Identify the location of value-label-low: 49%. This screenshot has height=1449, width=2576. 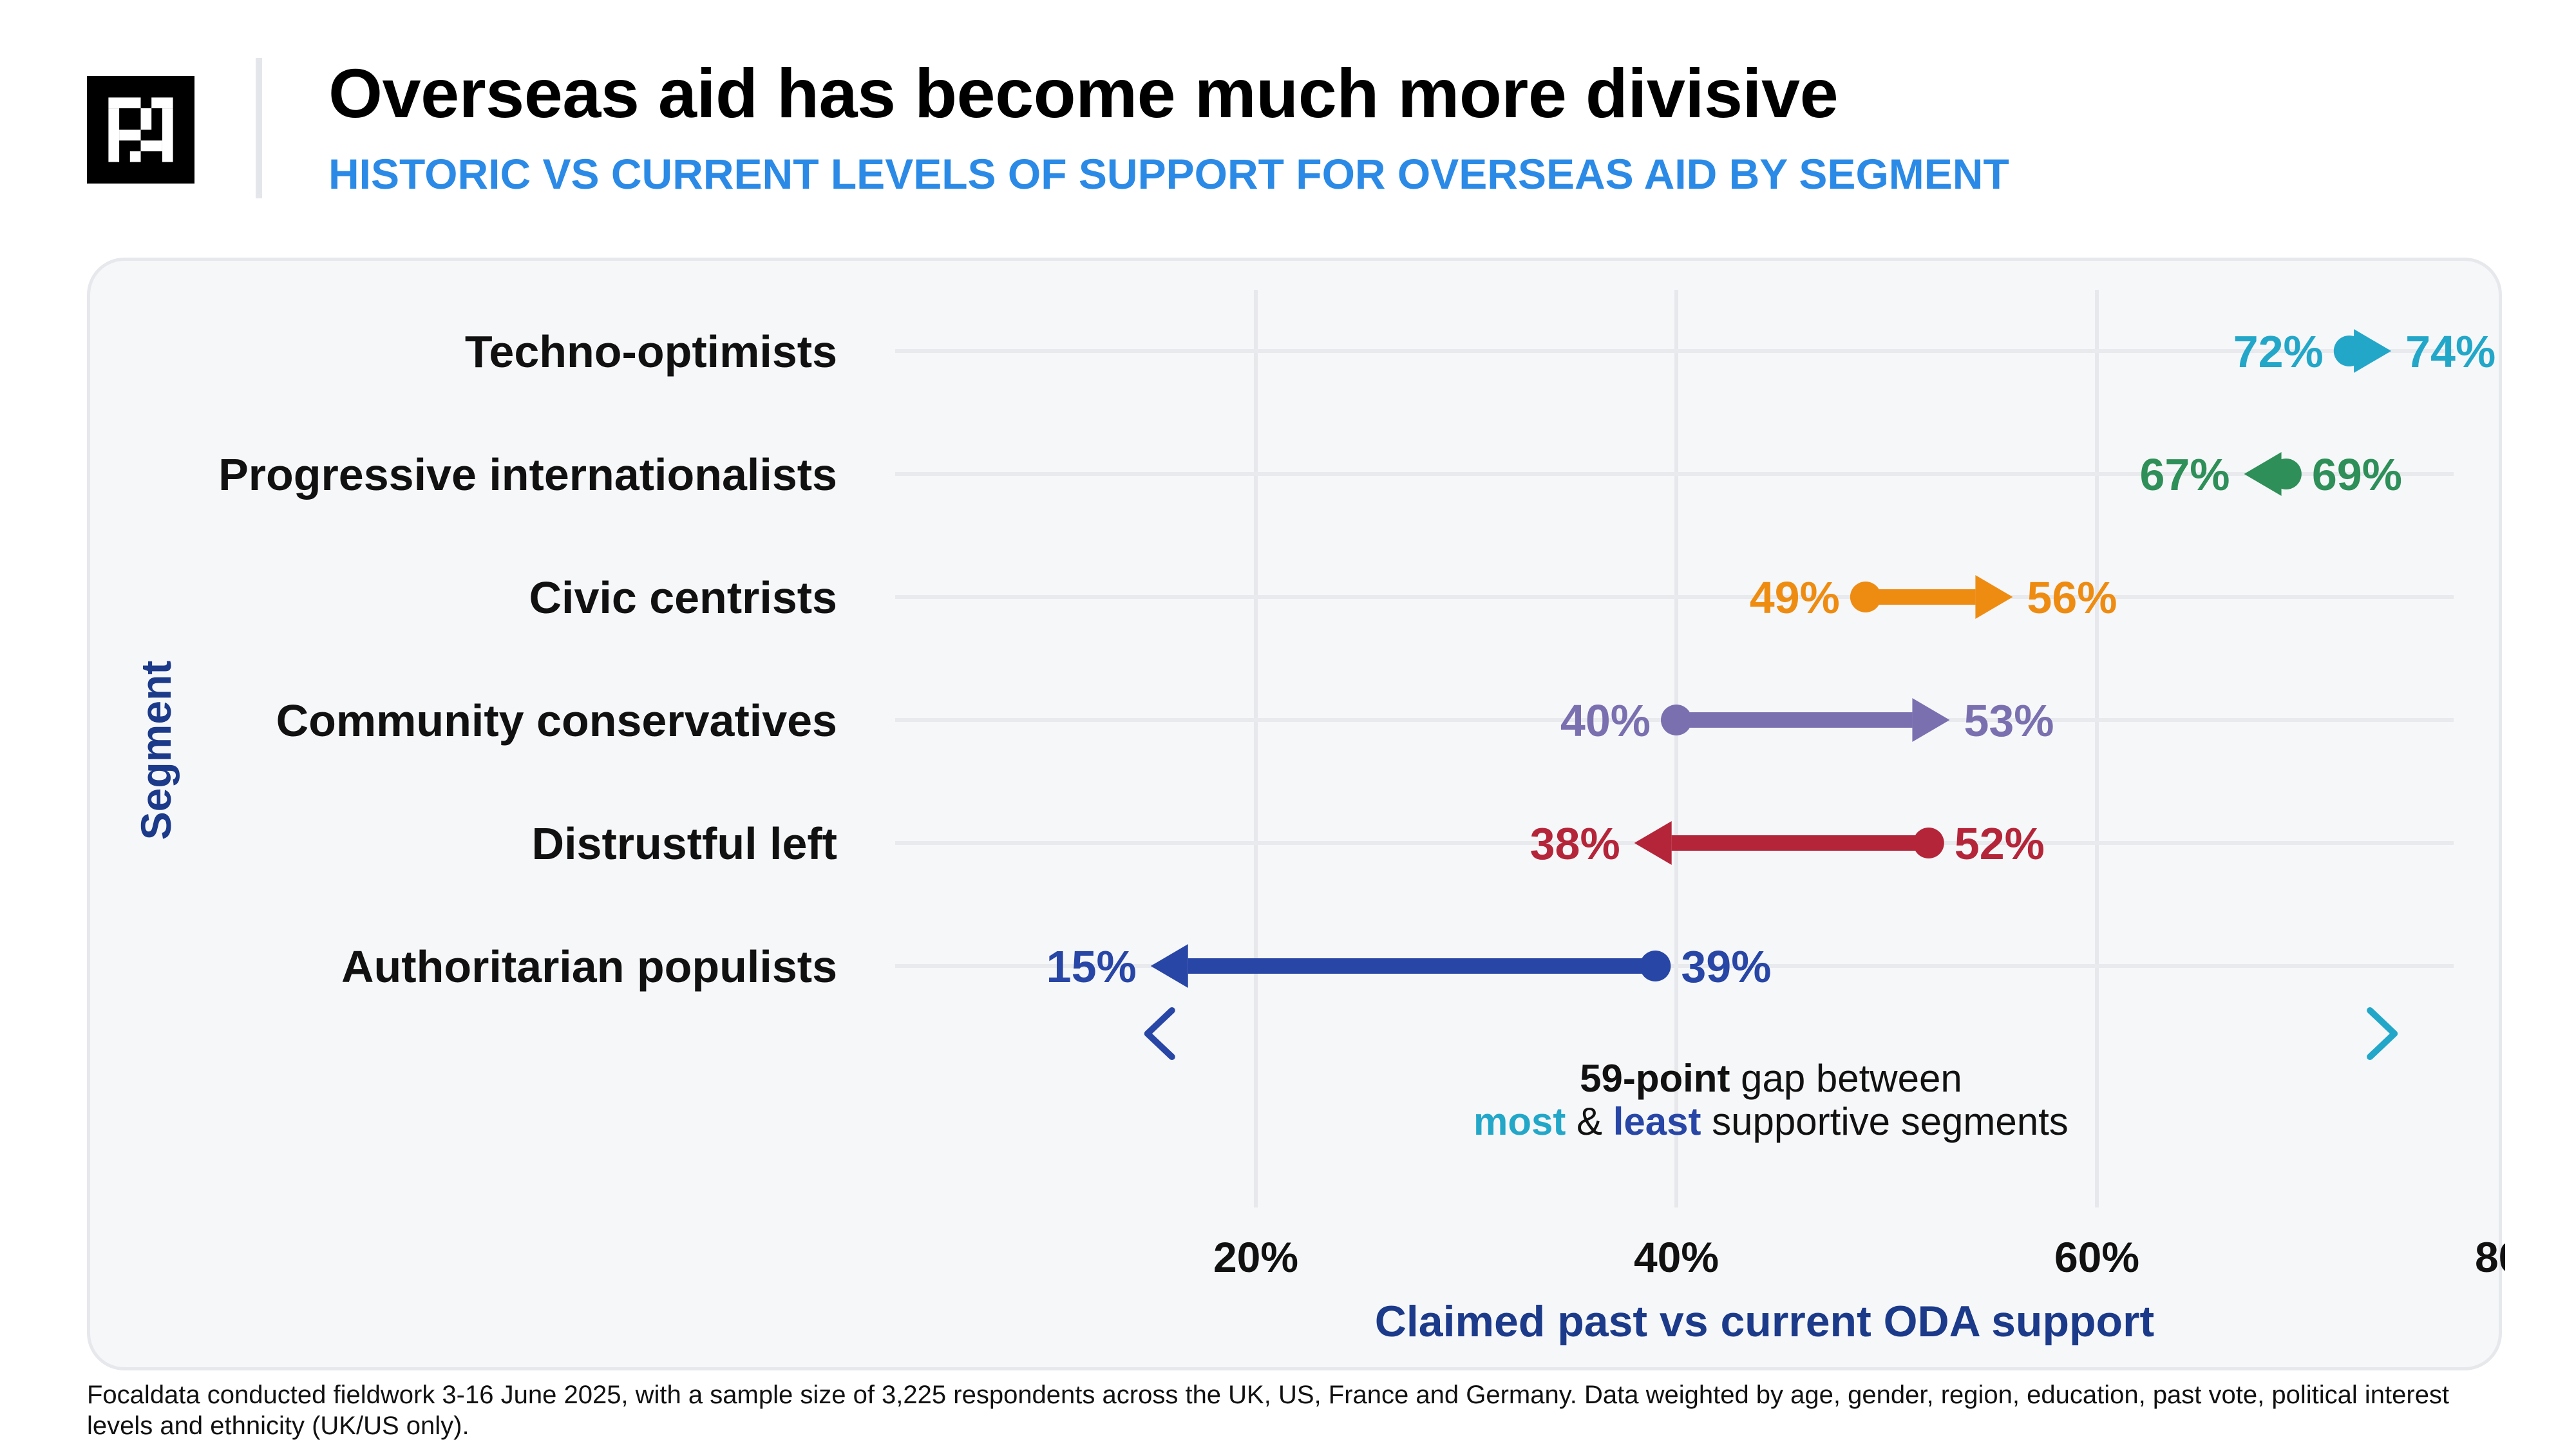
(1795, 598).